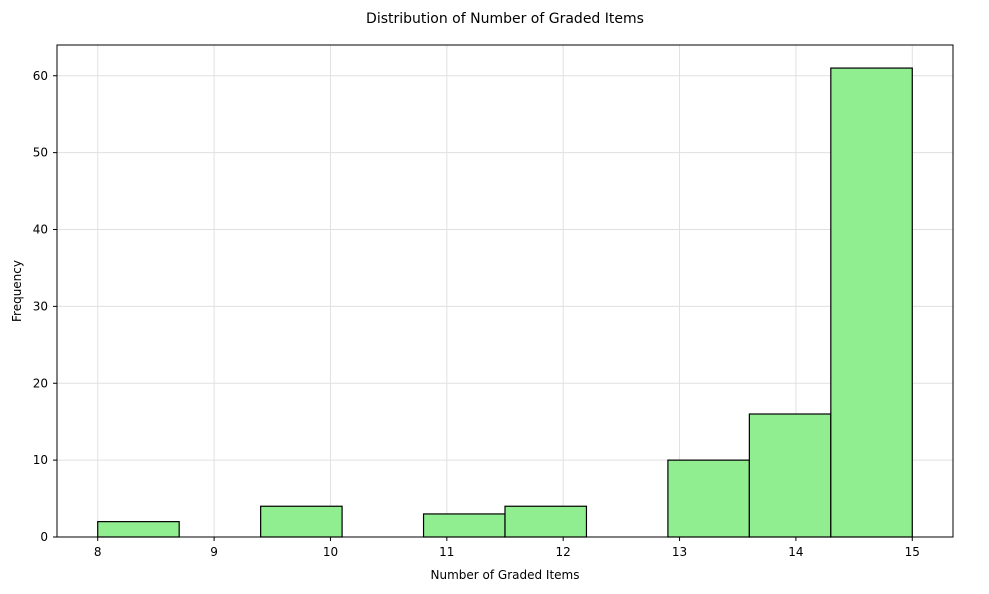  Describe the element at coordinates (795, 552) in the screenshot. I see `x-tick-label: 14` at that location.